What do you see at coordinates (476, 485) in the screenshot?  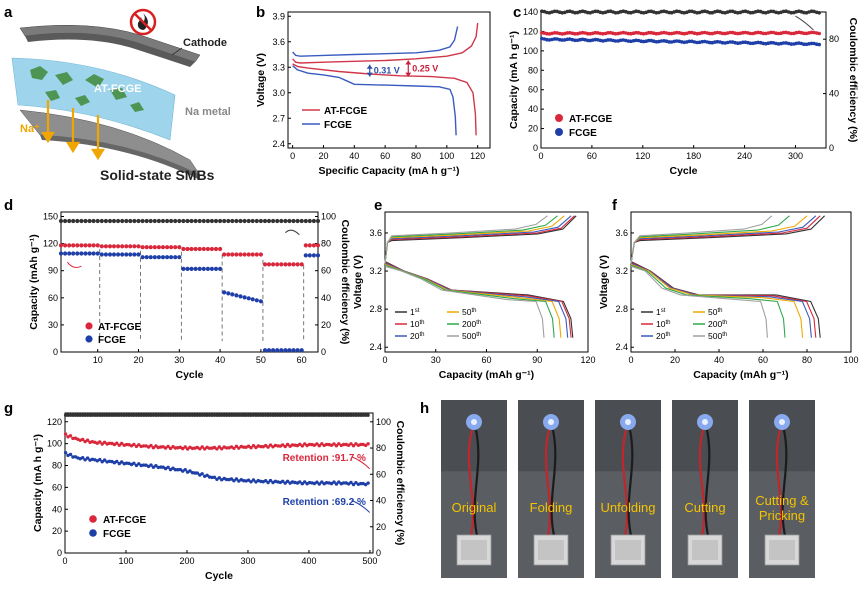 I see `wire-black` at bounding box center [476, 485].